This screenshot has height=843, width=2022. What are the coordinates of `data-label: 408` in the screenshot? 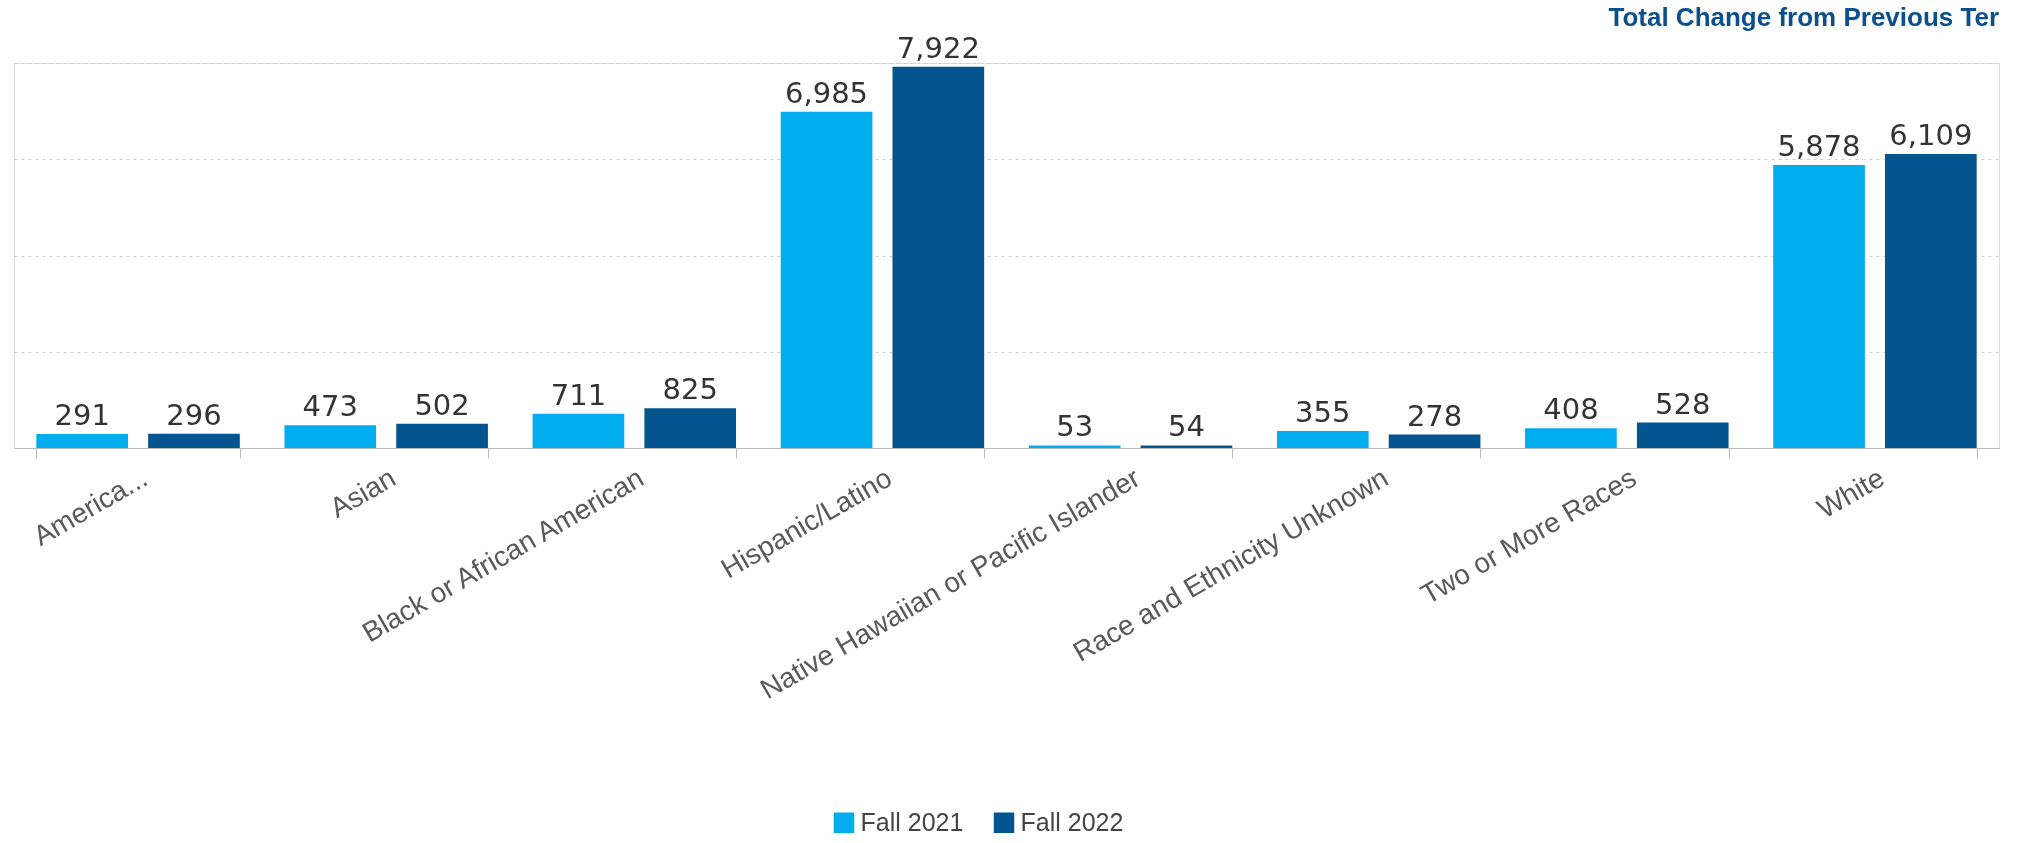 It's located at (1571, 409).